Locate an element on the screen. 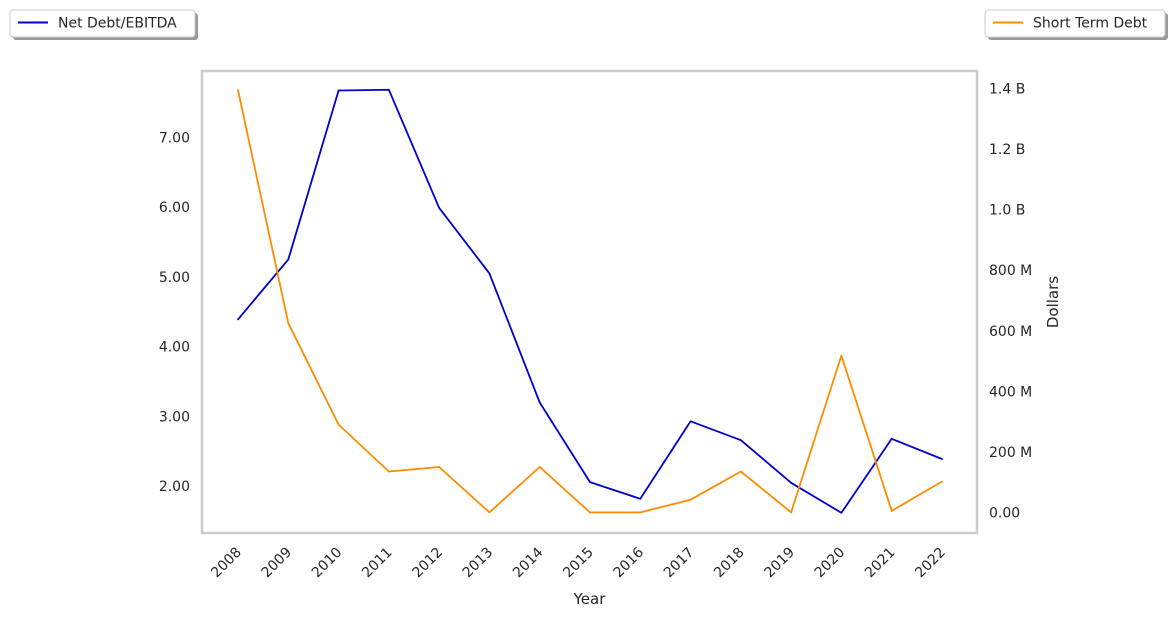  x-tick-label: 2018 is located at coordinates (729, 563).